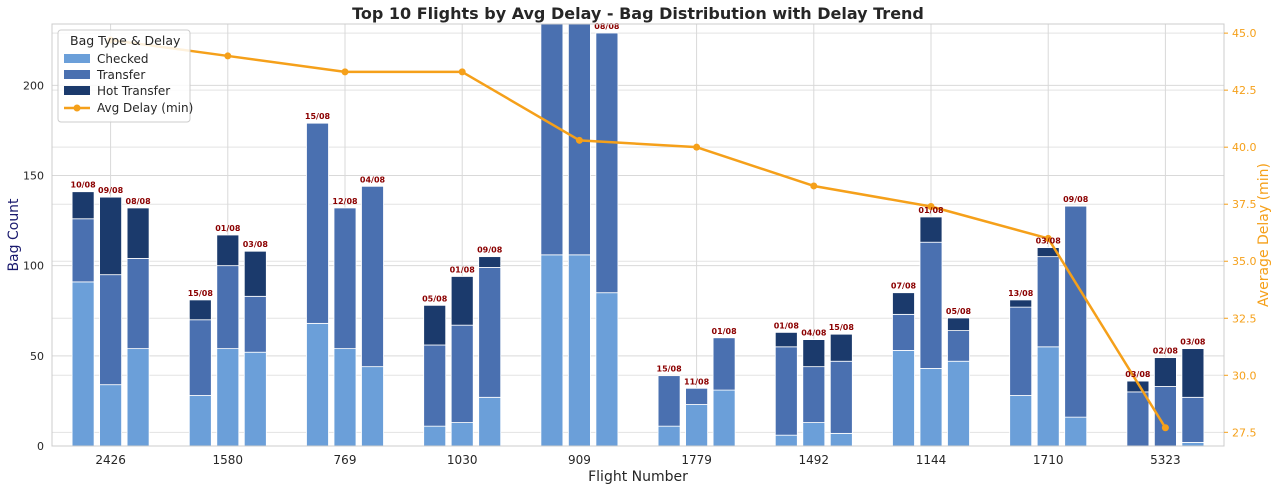 This screenshot has height=490, width=1280. I want to click on bar-date-label: 11/08, so click(697, 381).